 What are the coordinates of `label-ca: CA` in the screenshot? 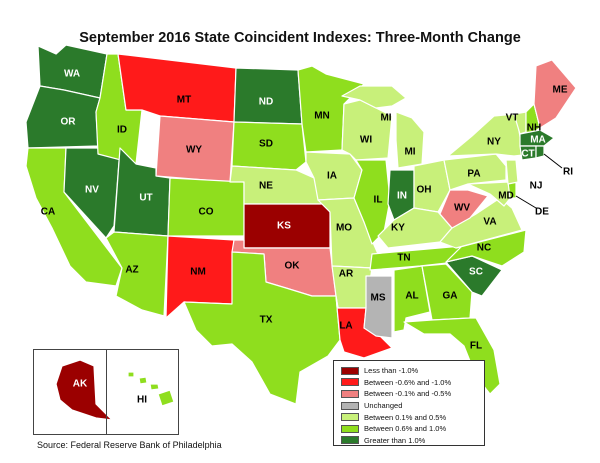 It's located at (48, 212).